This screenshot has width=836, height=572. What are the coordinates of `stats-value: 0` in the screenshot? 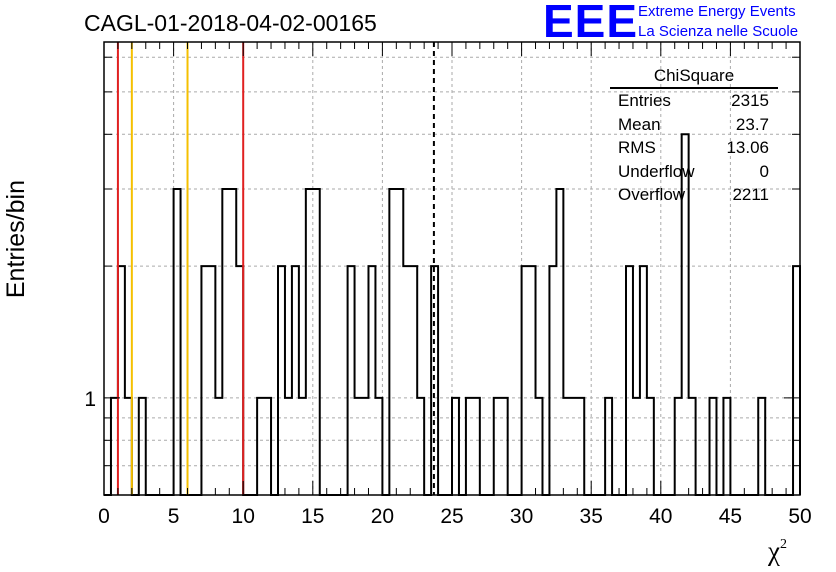 It's located at (764, 171).